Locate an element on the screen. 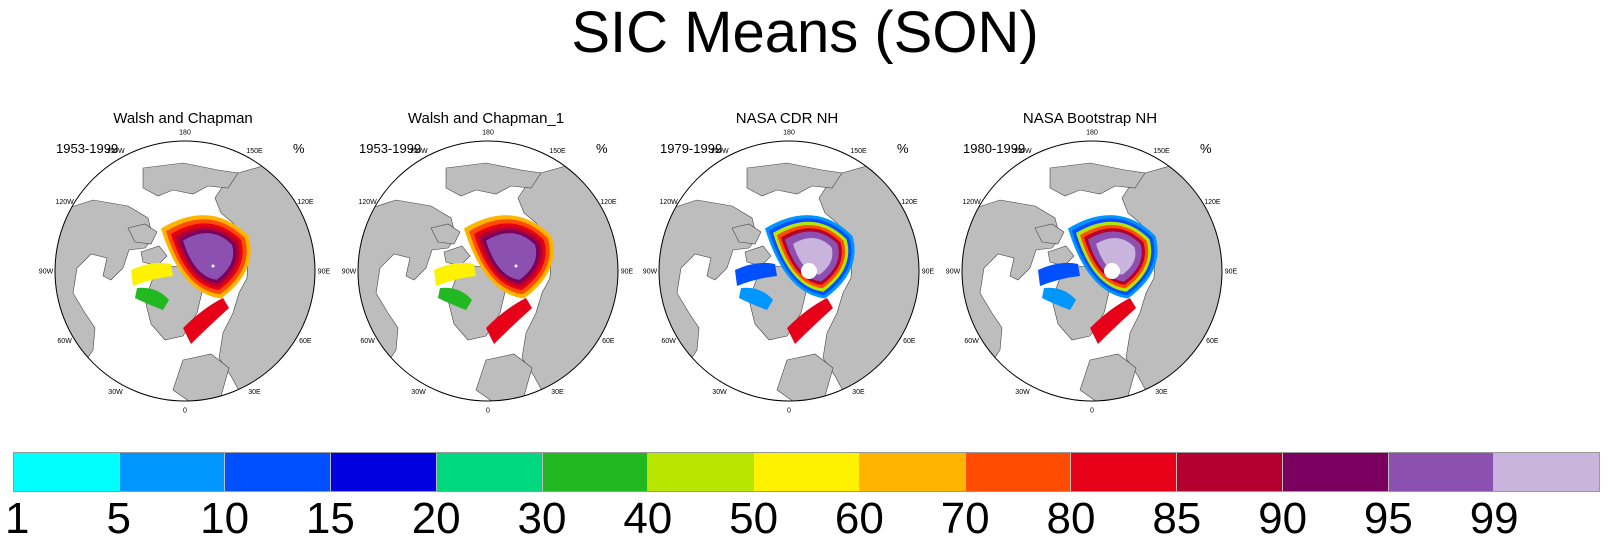 The height and width of the screenshot is (546, 1610). colorbar-label: 40 is located at coordinates (648, 518).